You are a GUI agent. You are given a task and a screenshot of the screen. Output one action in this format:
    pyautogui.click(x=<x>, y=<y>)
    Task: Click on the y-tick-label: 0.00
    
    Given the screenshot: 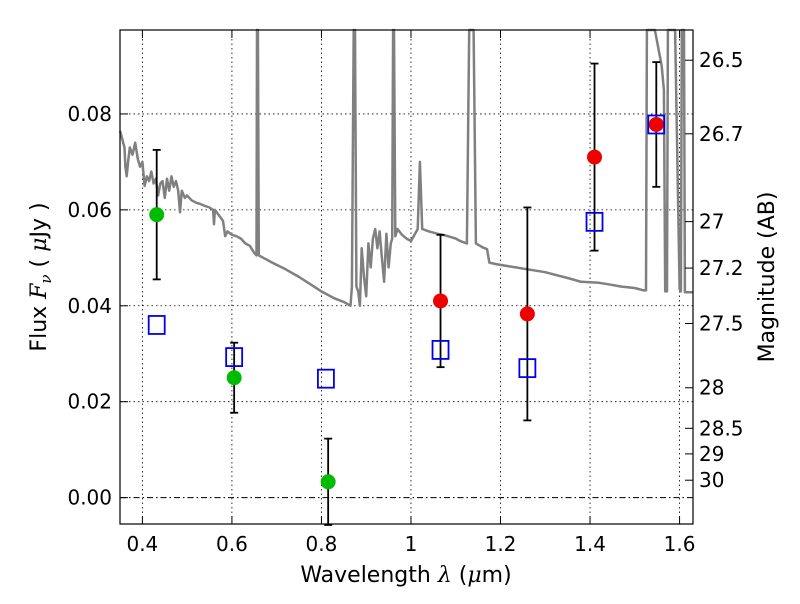 What is the action you would take?
    pyautogui.click(x=89, y=498)
    